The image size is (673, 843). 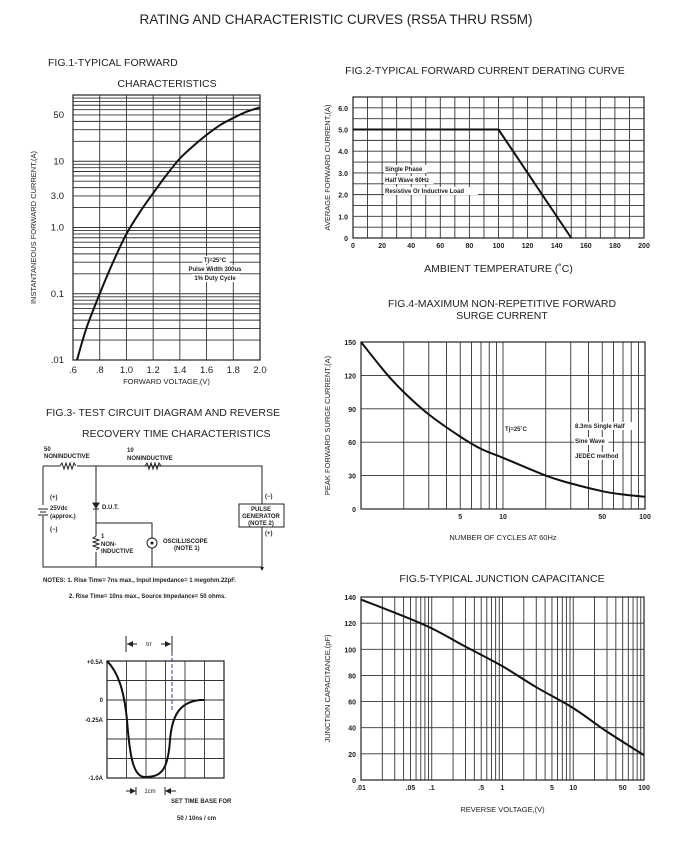 What do you see at coordinates (424, 192) in the screenshot?
I see `chart-annotation: Resistive Or Inductive Load` at bounding box center [424, 192].